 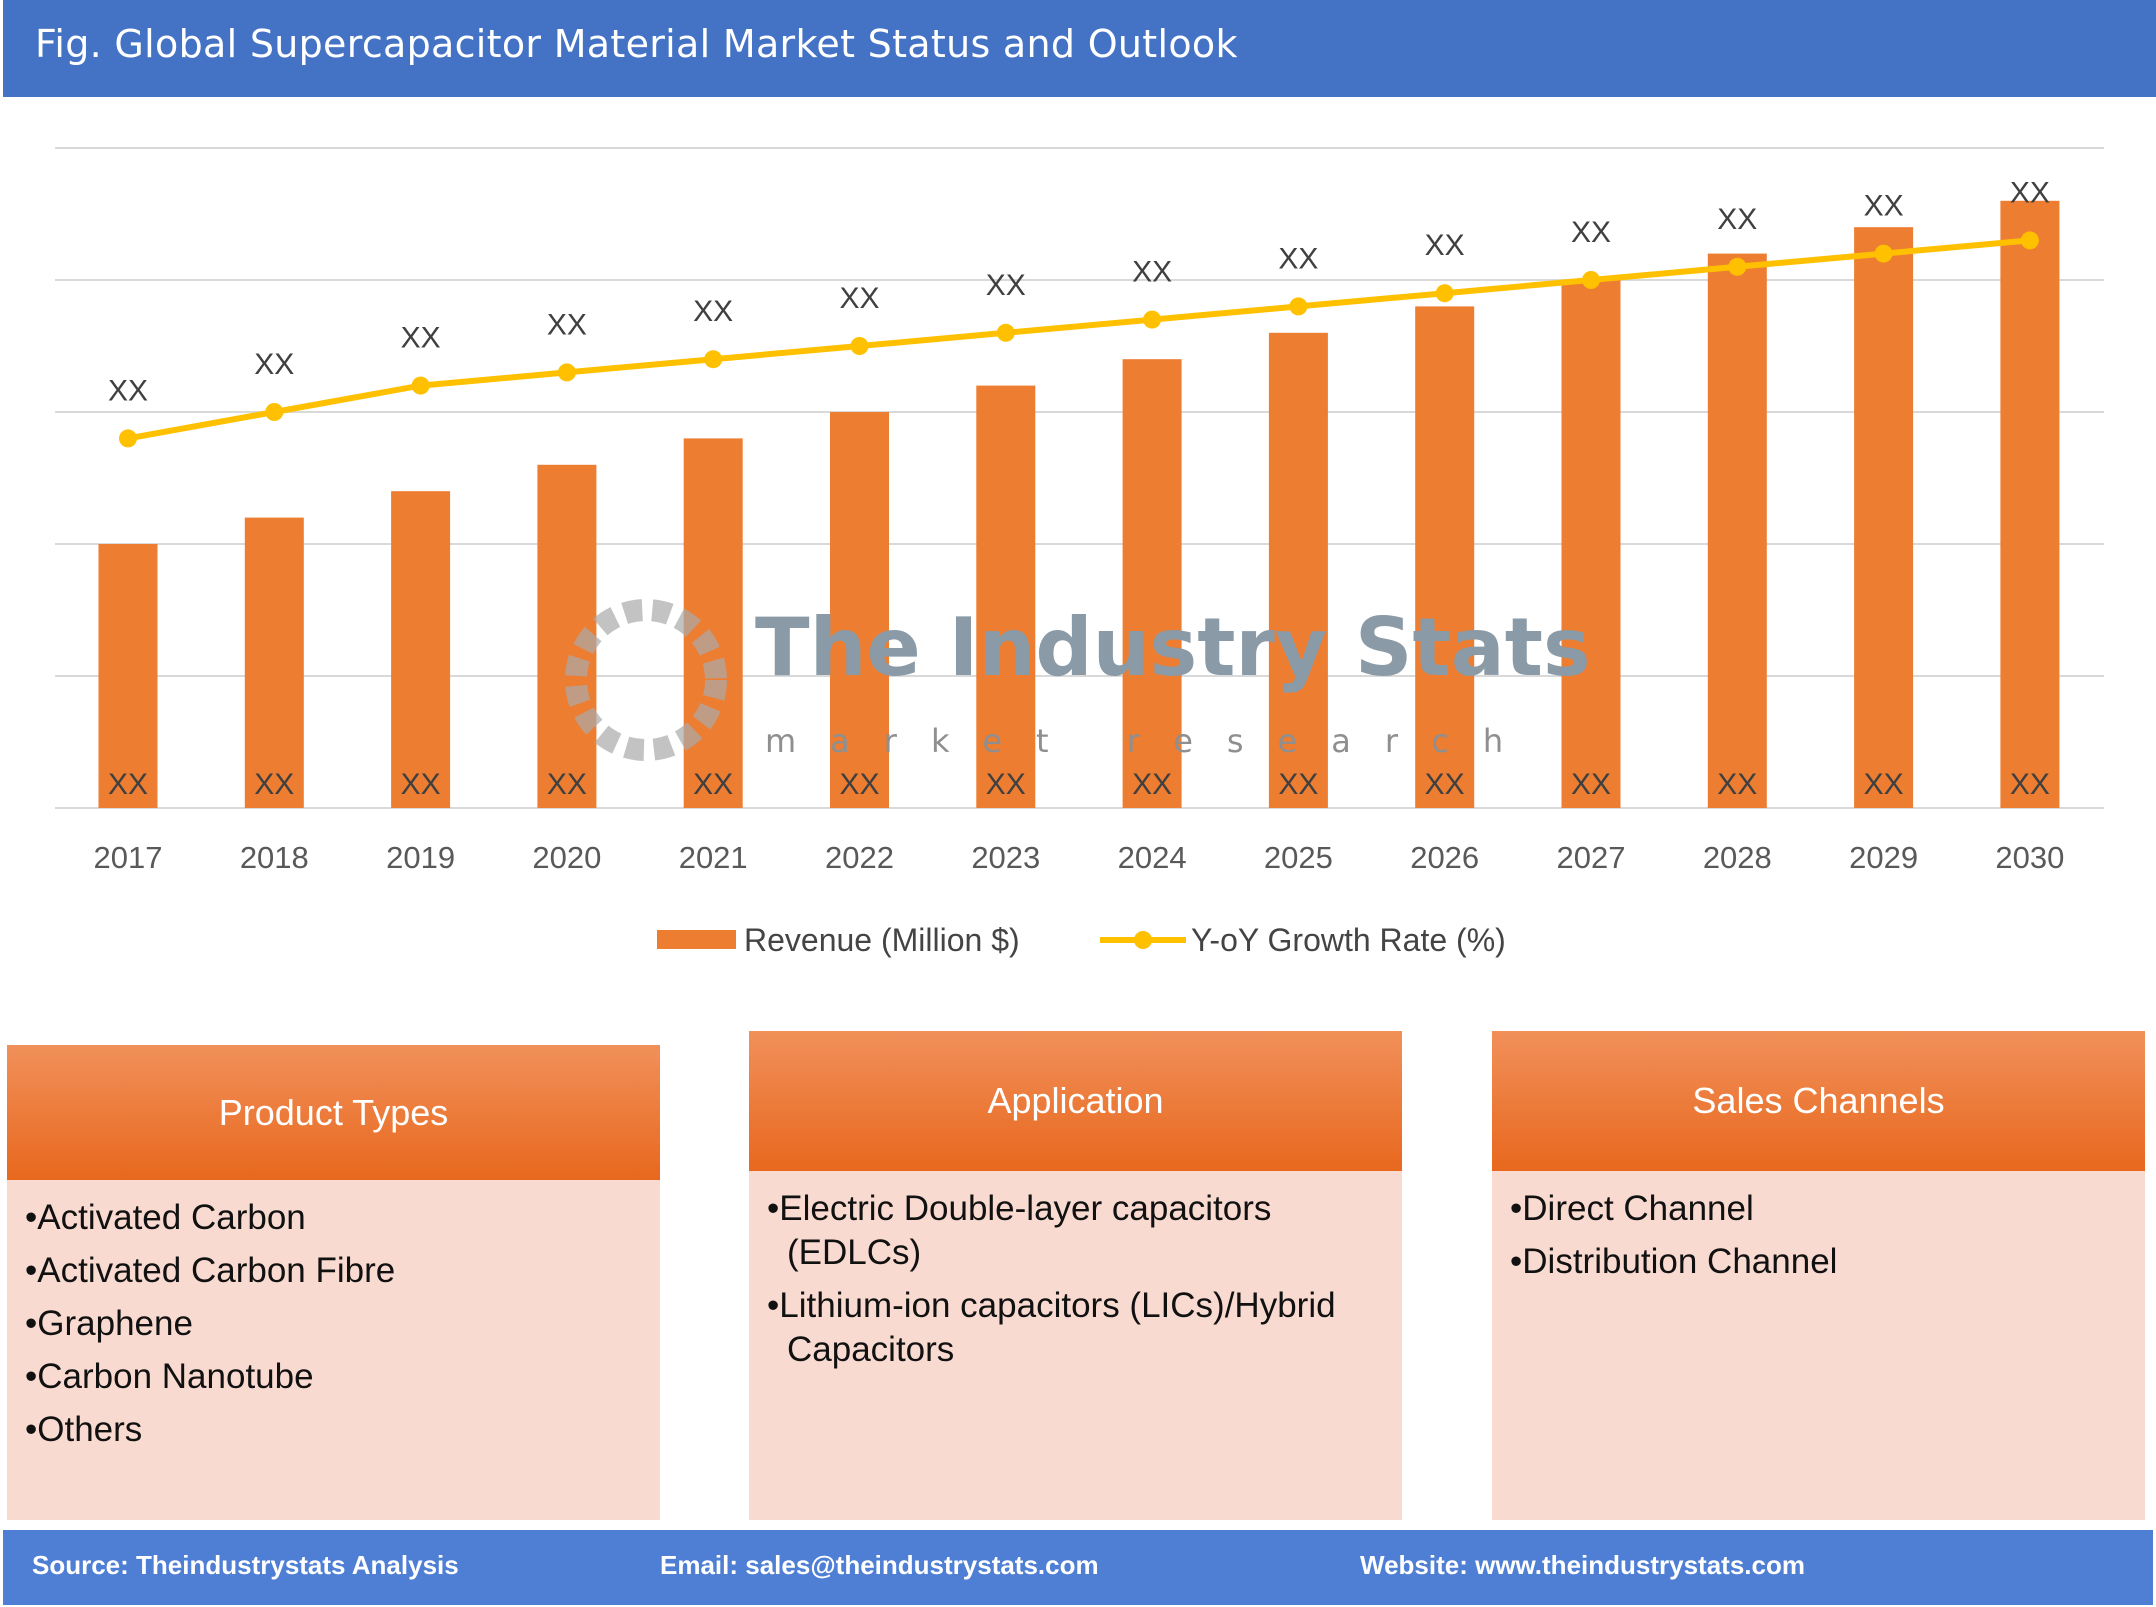 I want to click on legend-growth-marker, so click(x=1143, y=940).